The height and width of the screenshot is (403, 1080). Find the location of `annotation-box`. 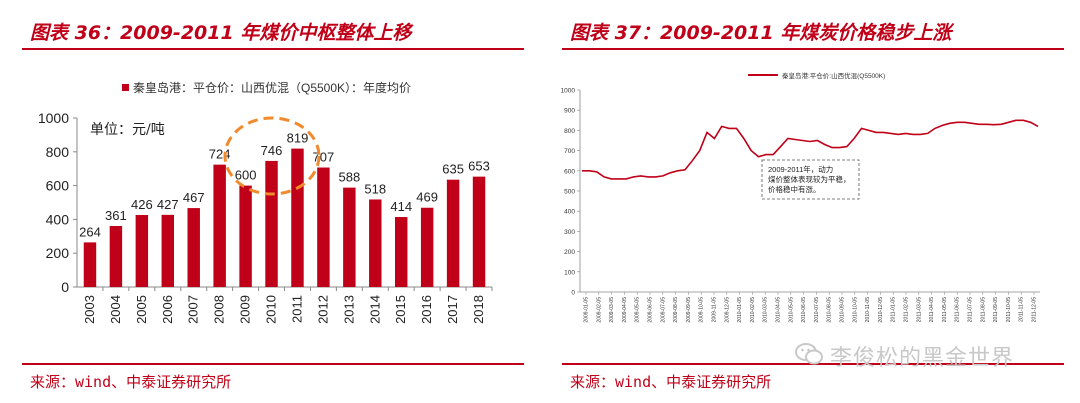

annotation-box is located at coordinates (810, 179).